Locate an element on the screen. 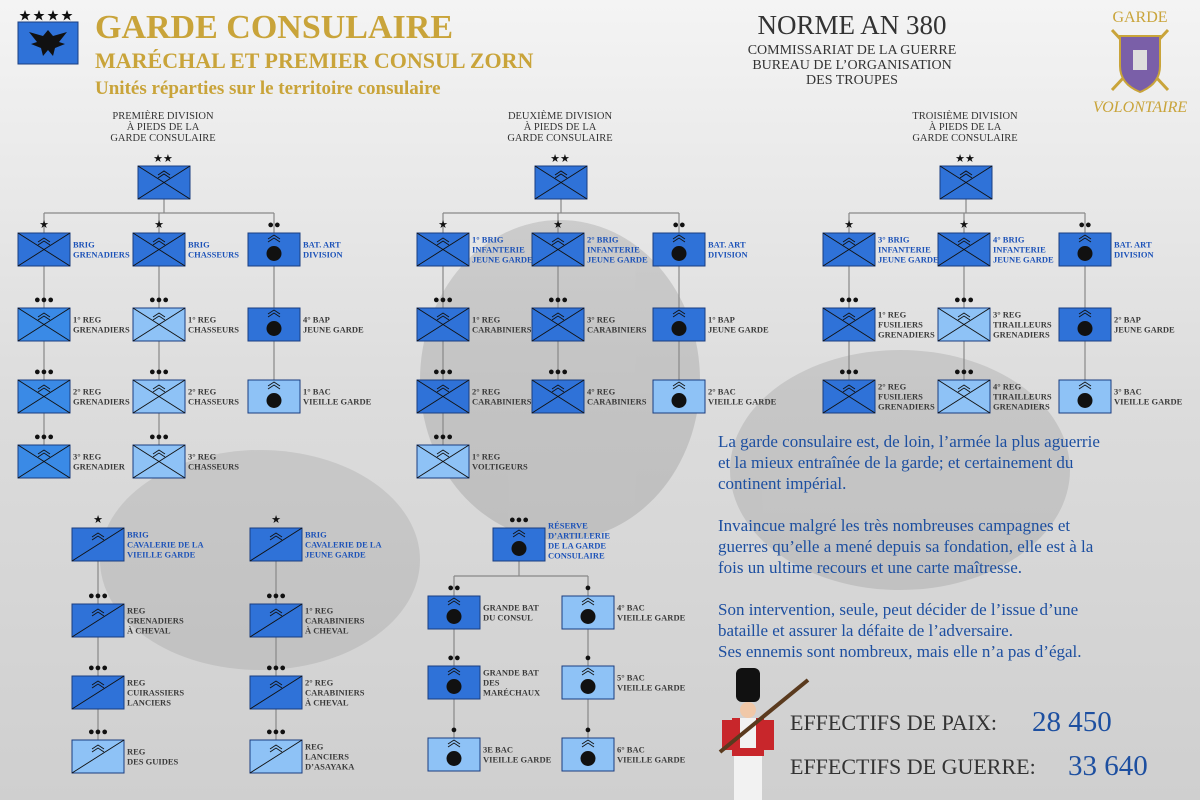 This screenshot has width=1200, height=800. division-label: TROISIÈME DIVISION is located at coordinates (965, 116).